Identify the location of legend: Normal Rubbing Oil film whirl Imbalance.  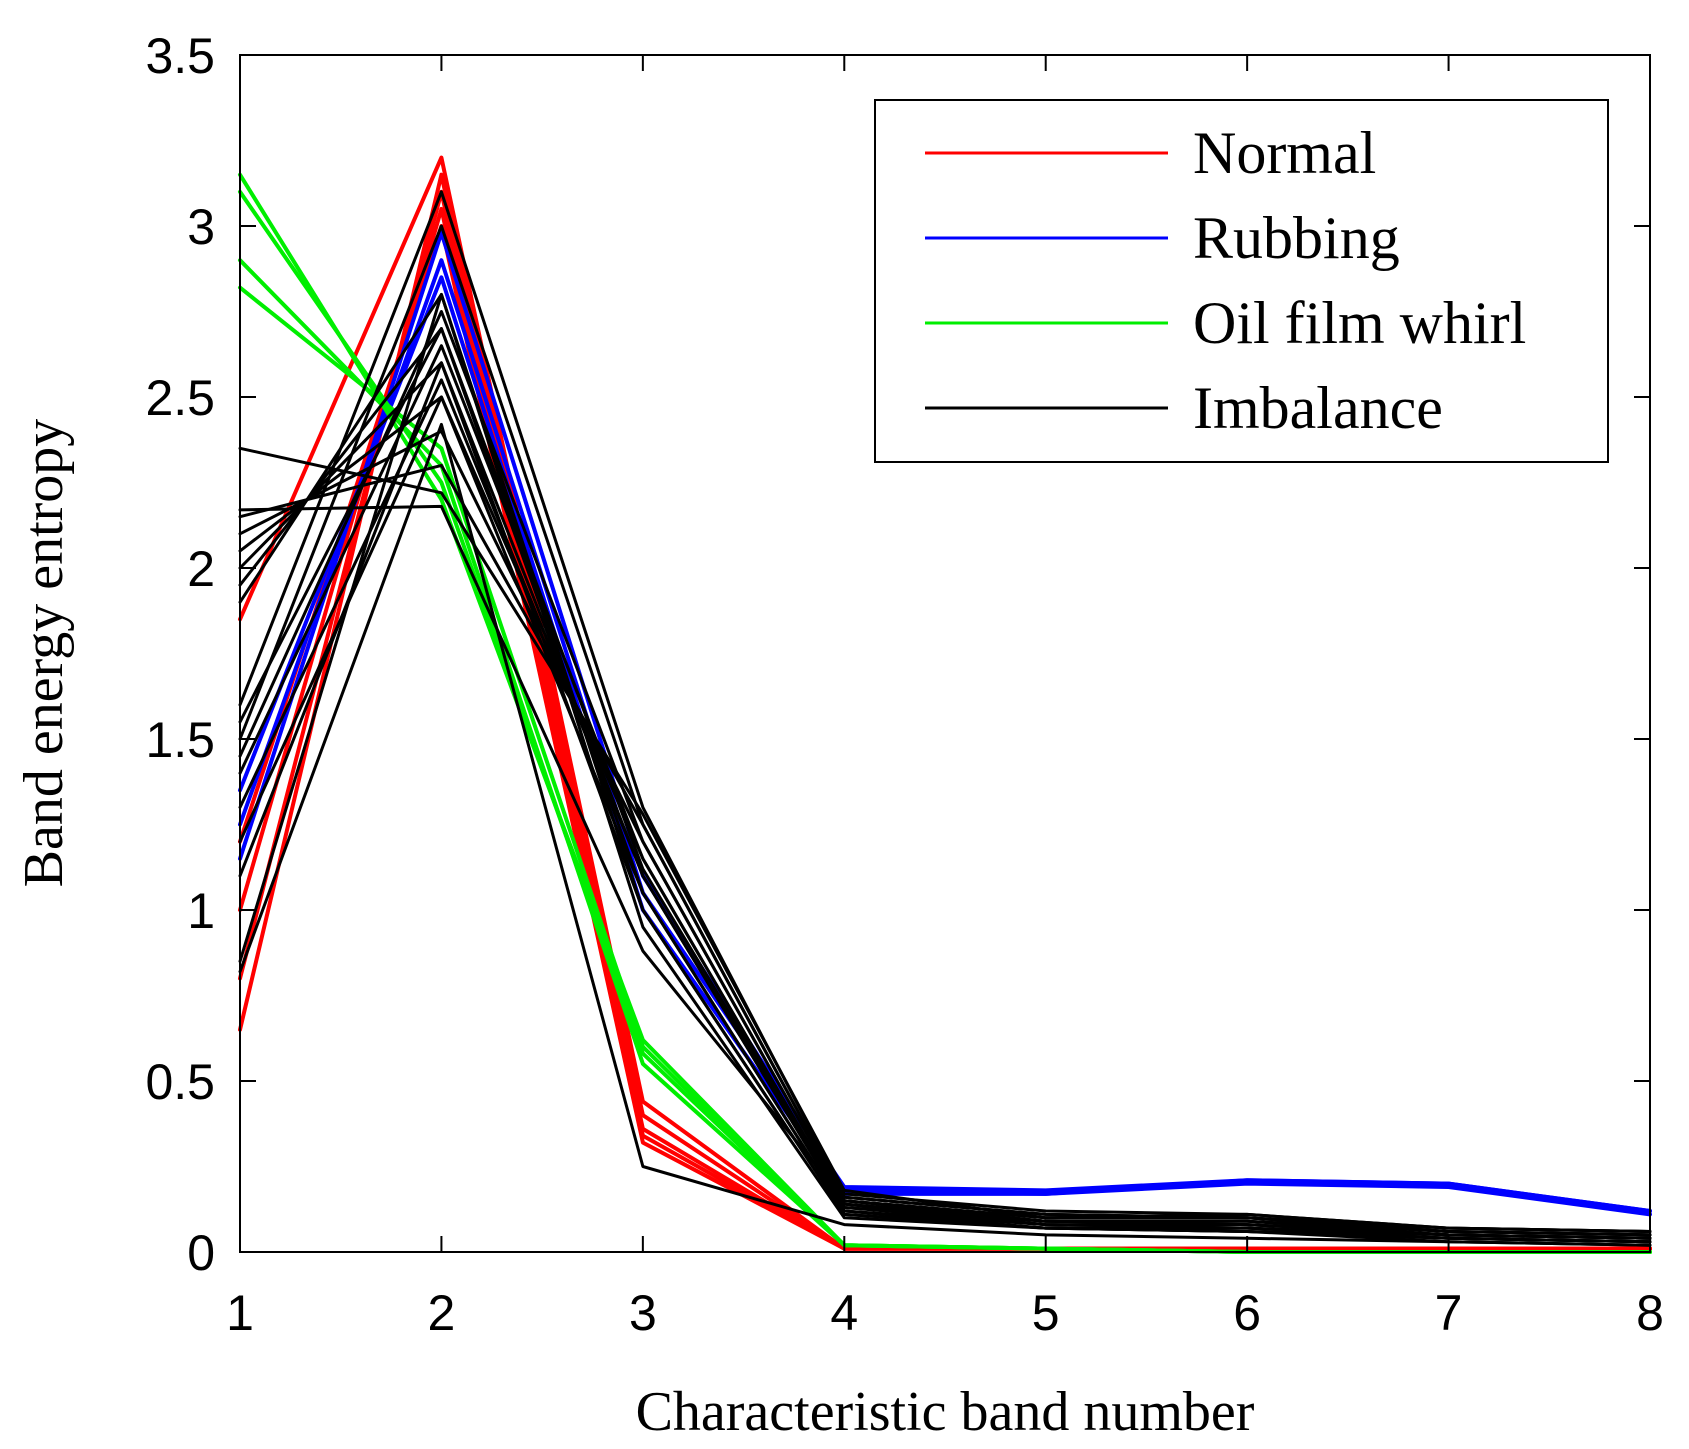
(1241, 281).